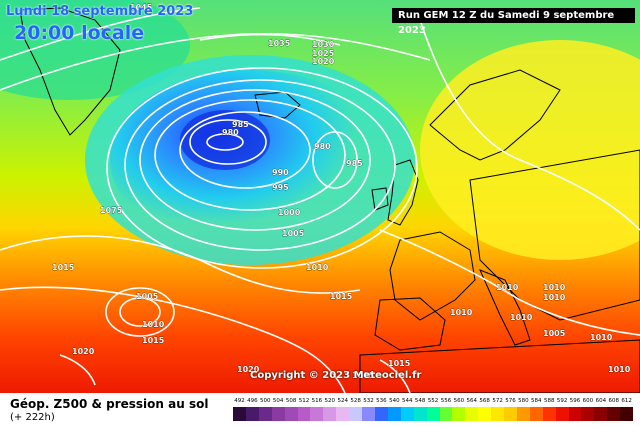  I want to click on pressure-label: 1030, so click(323, 44).